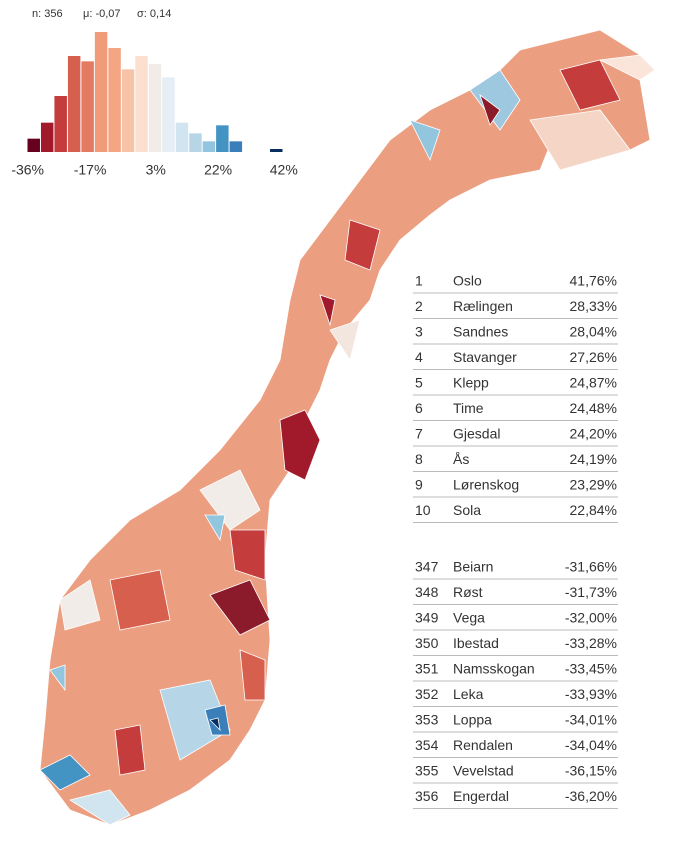 This screenshot has height=865, width=700. I want to click on value: 24,19%, so click(593, 459).